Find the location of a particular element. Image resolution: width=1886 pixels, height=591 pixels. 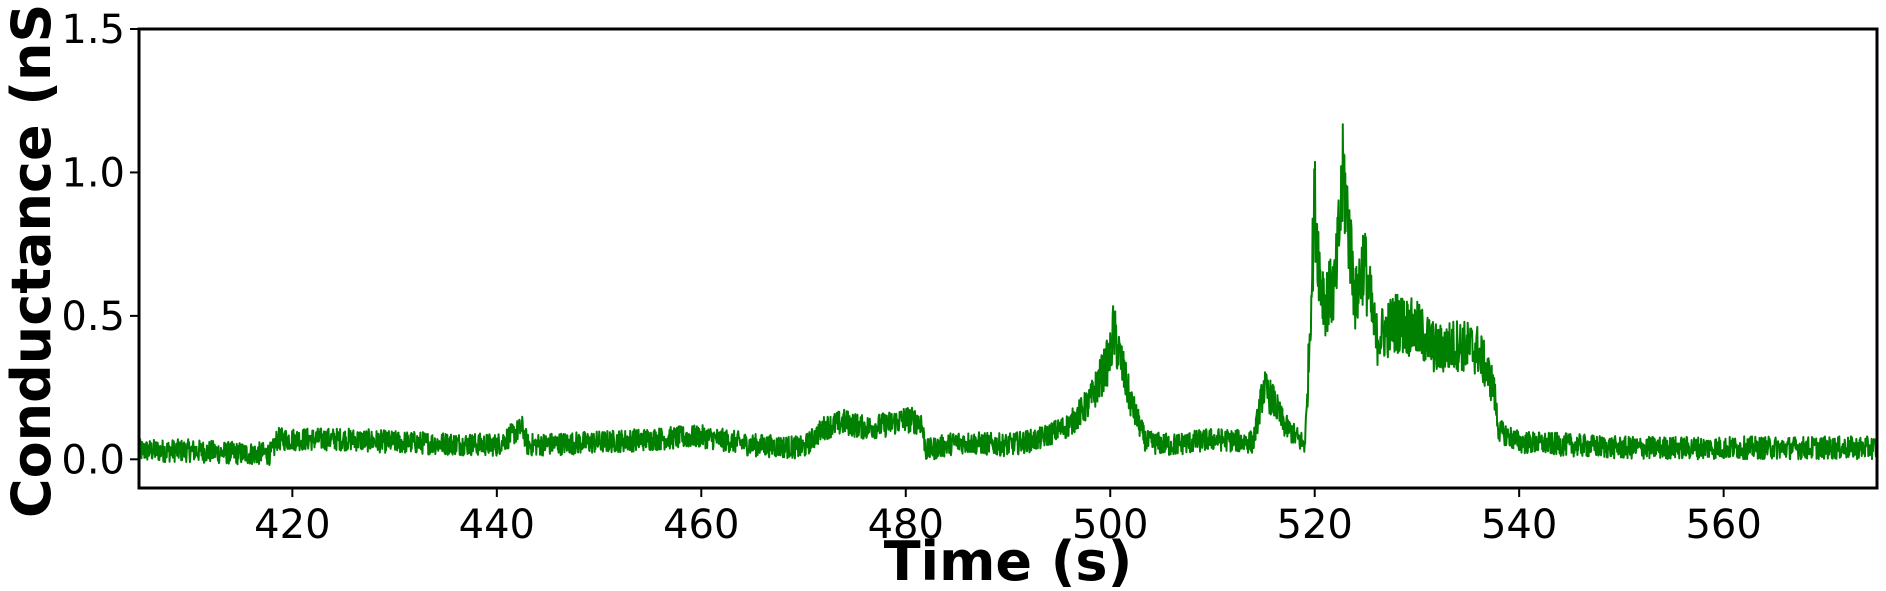

y-tick-label: 1.5 is located at coordinates (93, 30).